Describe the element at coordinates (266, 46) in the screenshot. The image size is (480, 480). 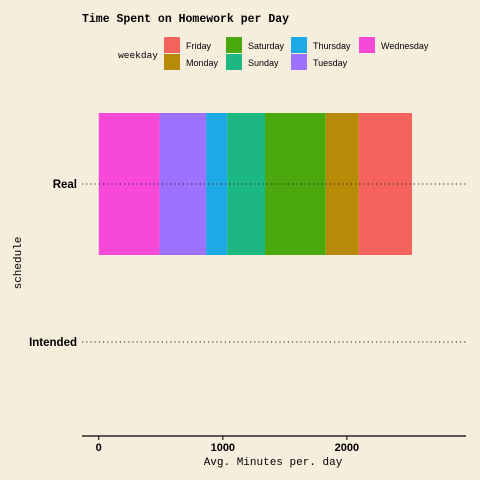
I see `legend-label-saturday: Saturday` at that location.